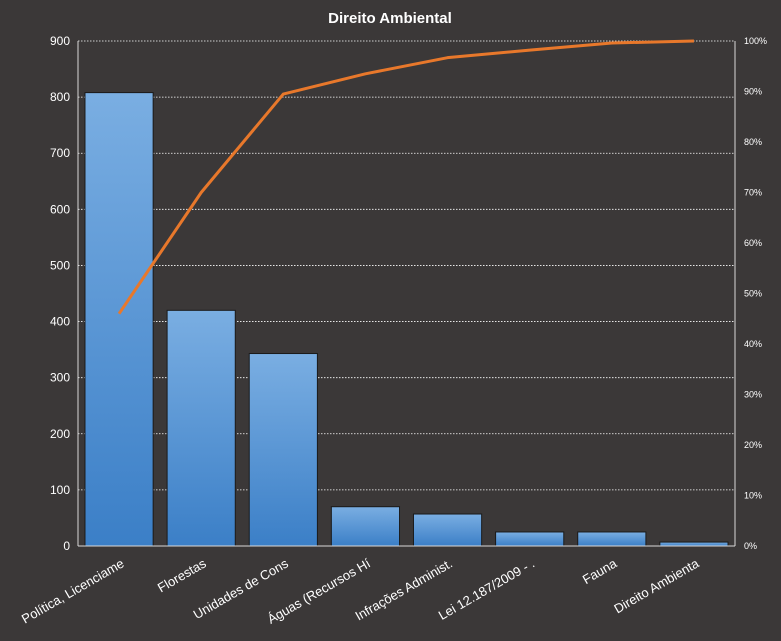 The image size is (781, 641). What do you see at coordinates (60, 490) in the screenshot?
I see `y-tick-label: 100` at bounding box center [60, 490].